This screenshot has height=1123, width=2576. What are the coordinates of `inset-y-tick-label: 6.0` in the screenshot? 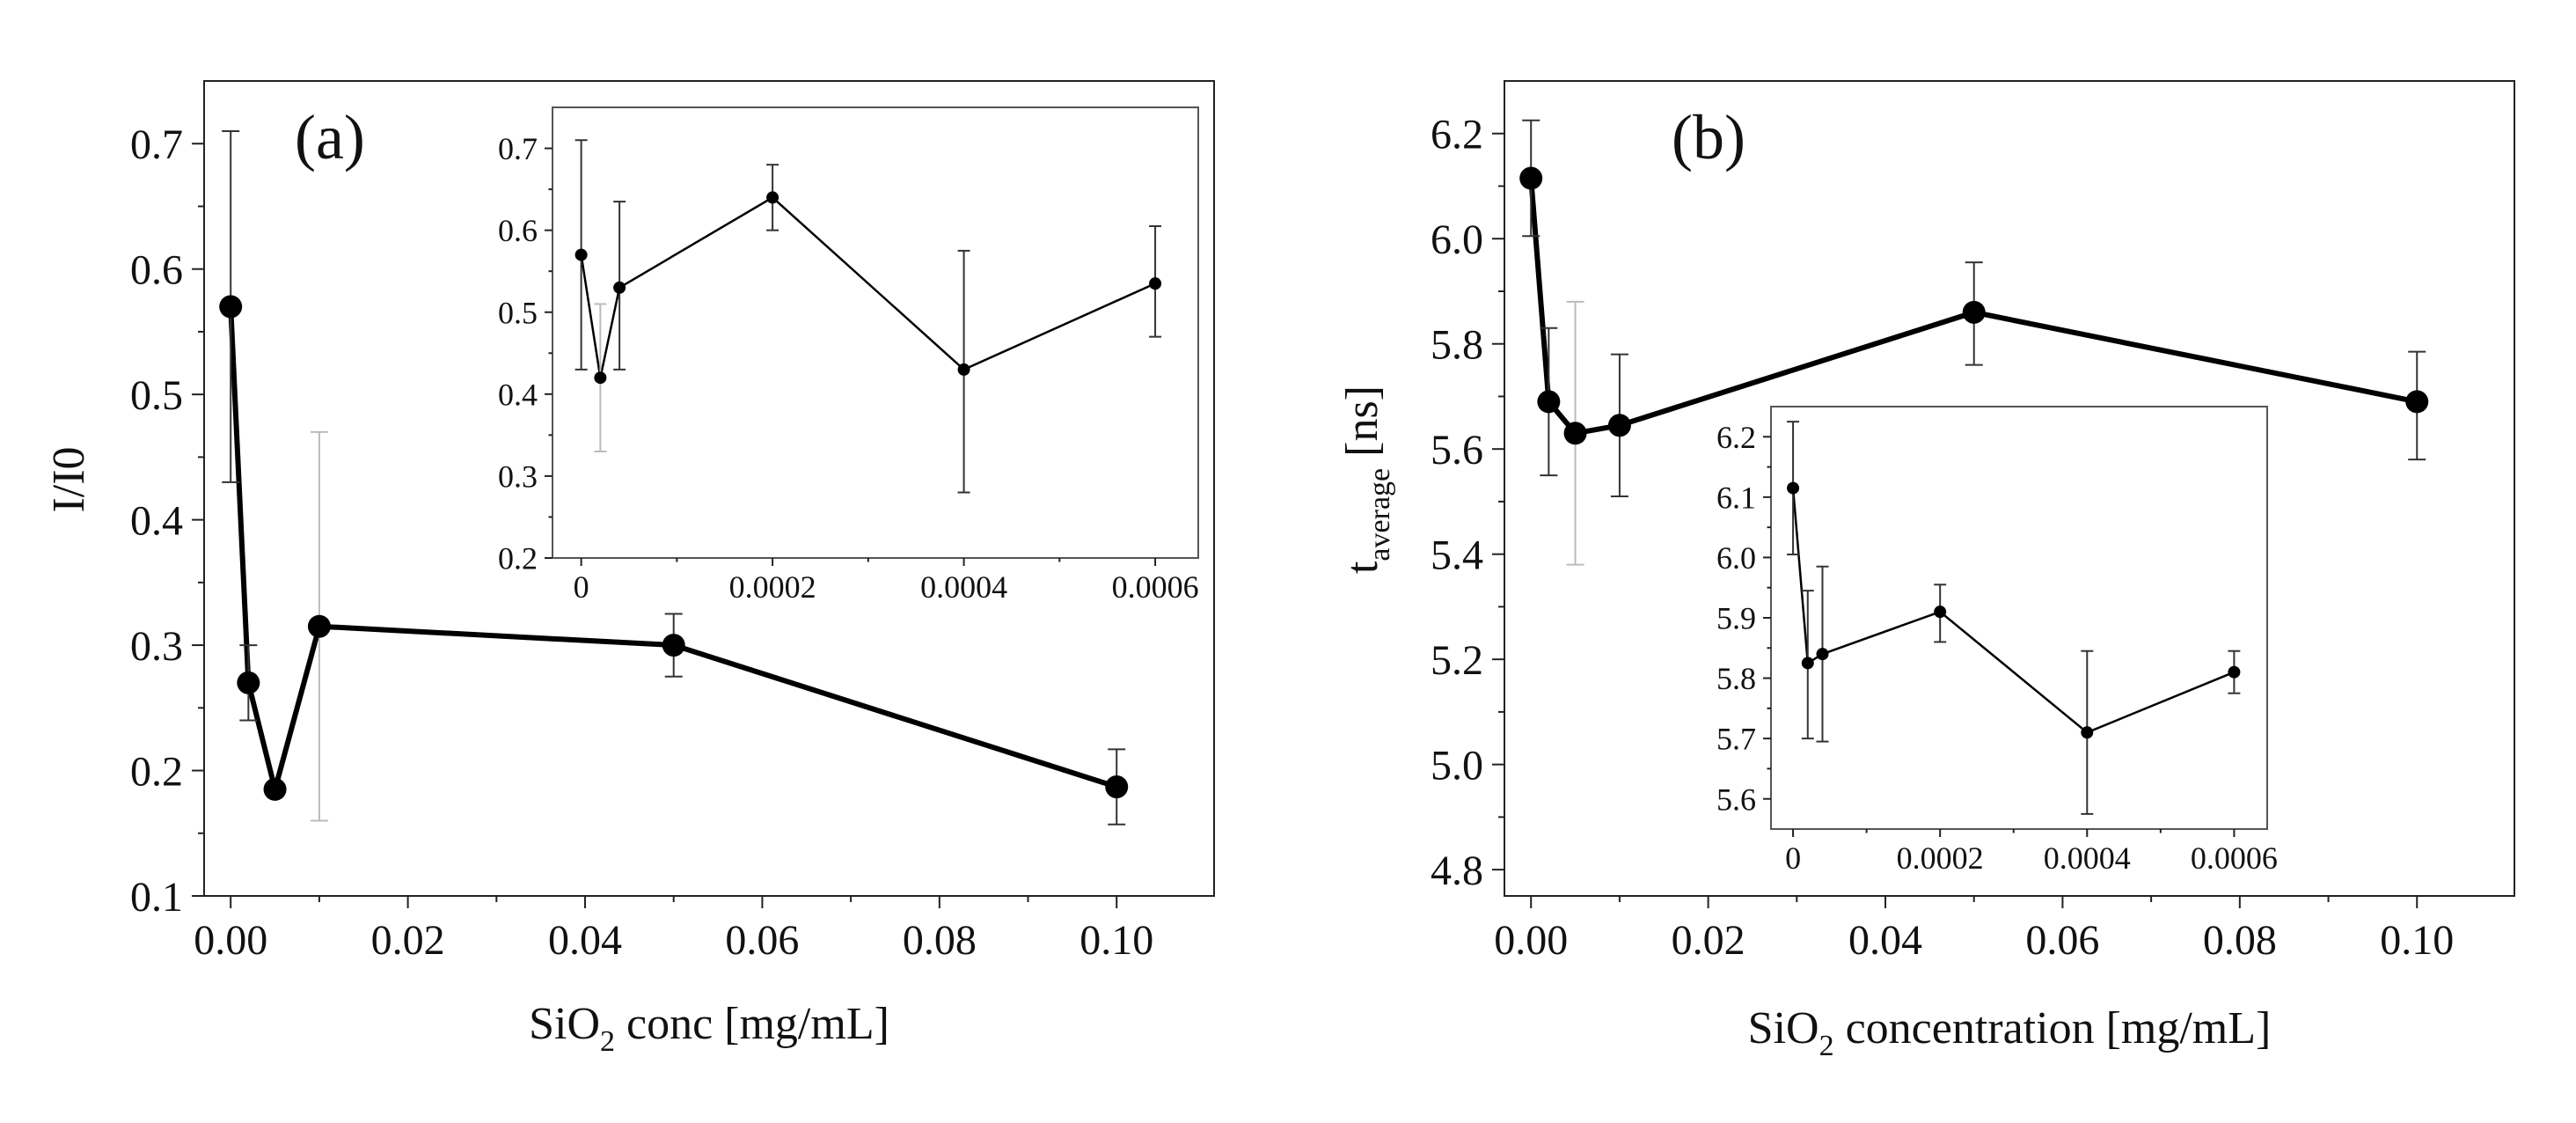 It's located at (1736, 558).